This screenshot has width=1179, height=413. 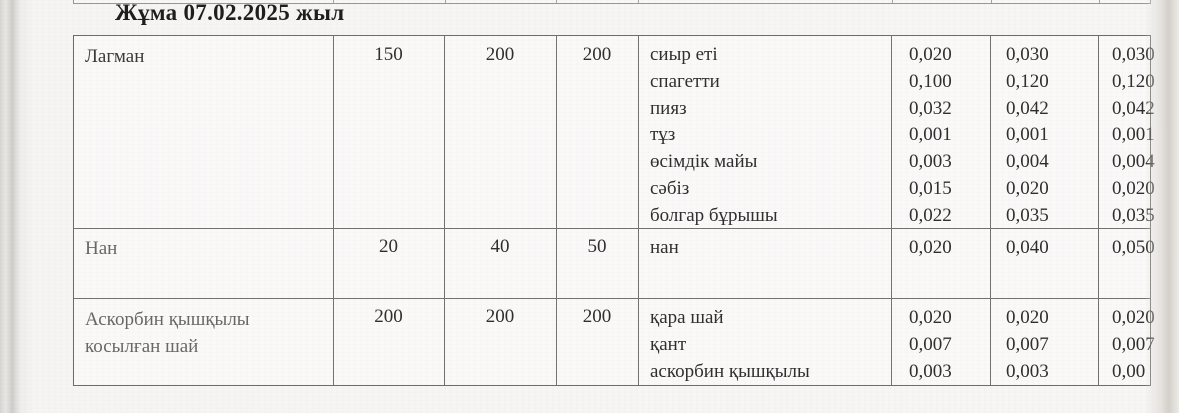 I want to click on portion-value: 40, so click(x=500, y=246).